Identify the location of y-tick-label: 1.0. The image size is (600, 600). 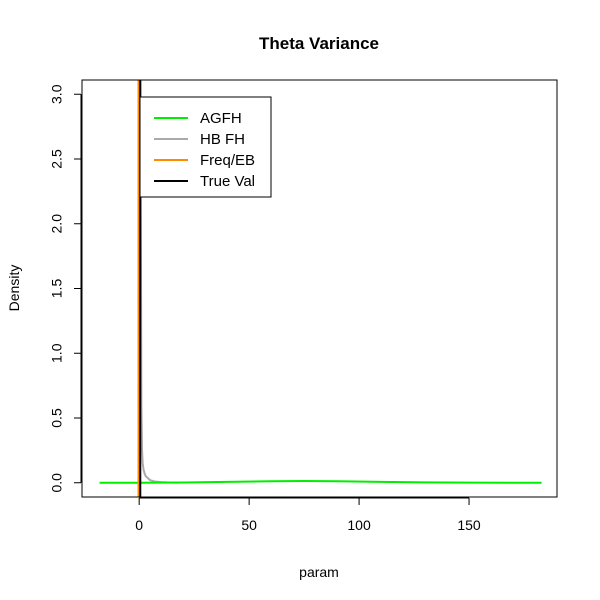
(57, 353).